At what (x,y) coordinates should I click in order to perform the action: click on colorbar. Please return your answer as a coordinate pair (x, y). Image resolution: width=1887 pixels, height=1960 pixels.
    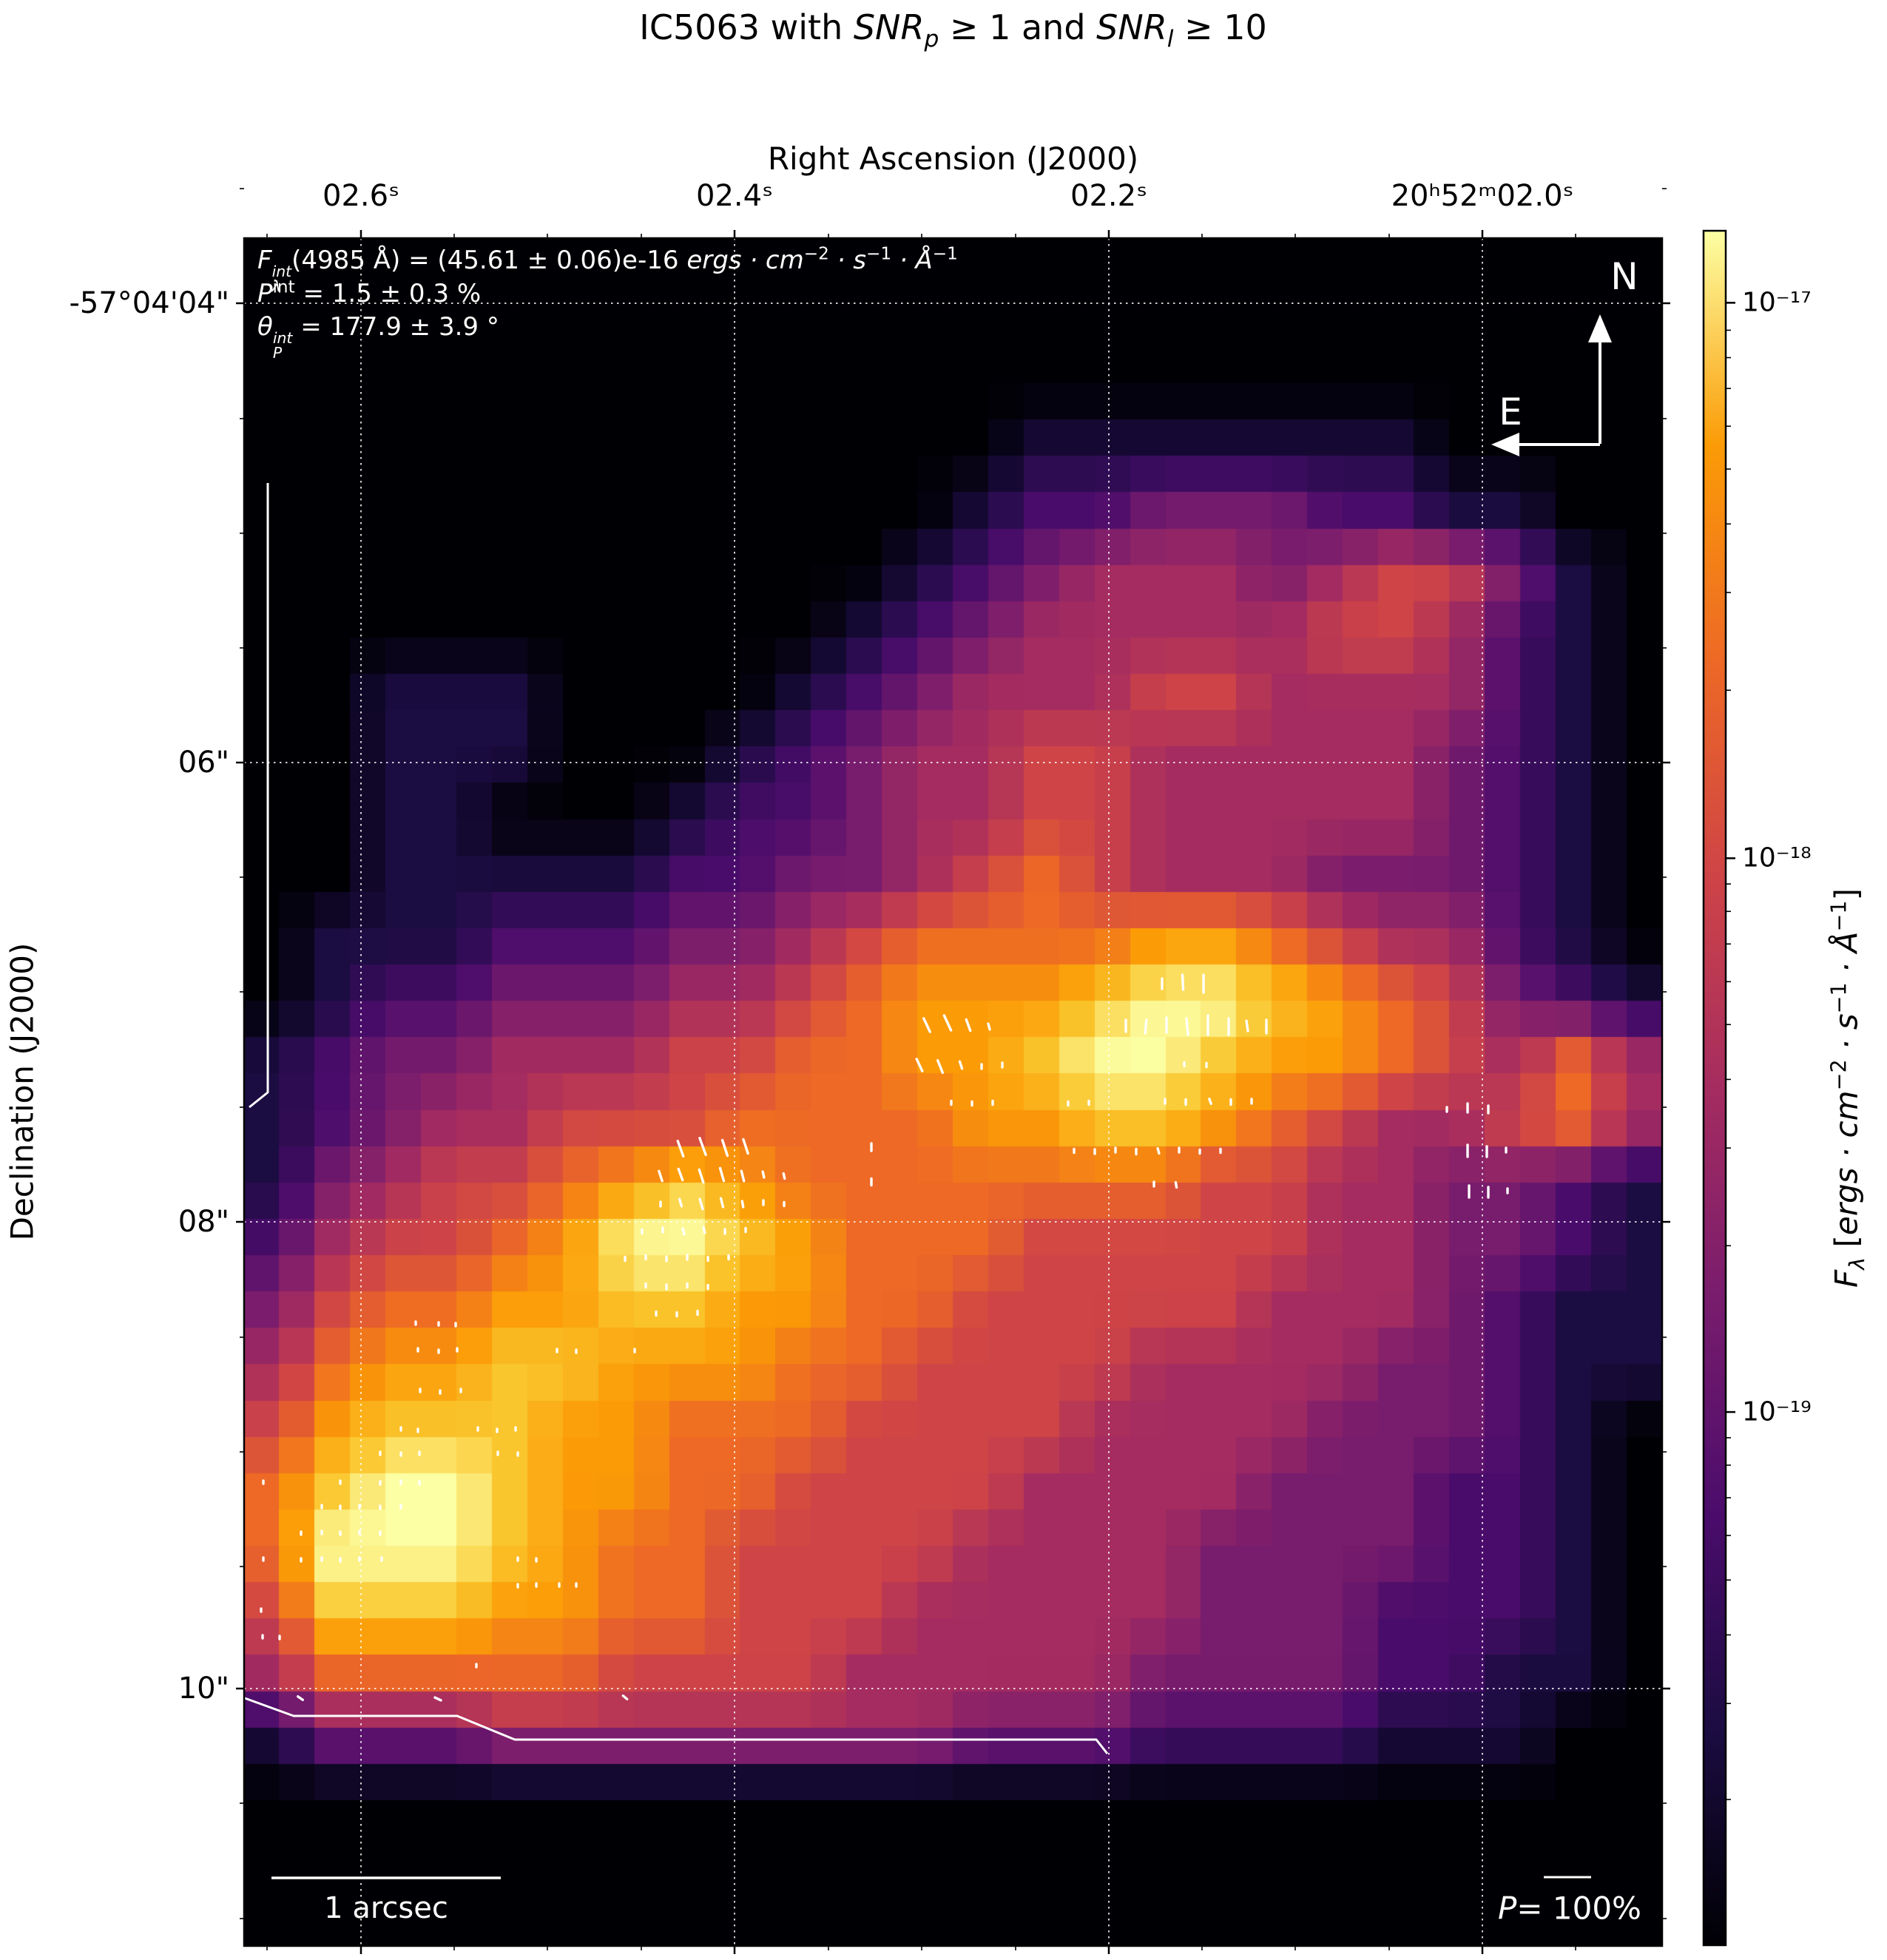
    Looking at the image, I should click on (1715, 1088).